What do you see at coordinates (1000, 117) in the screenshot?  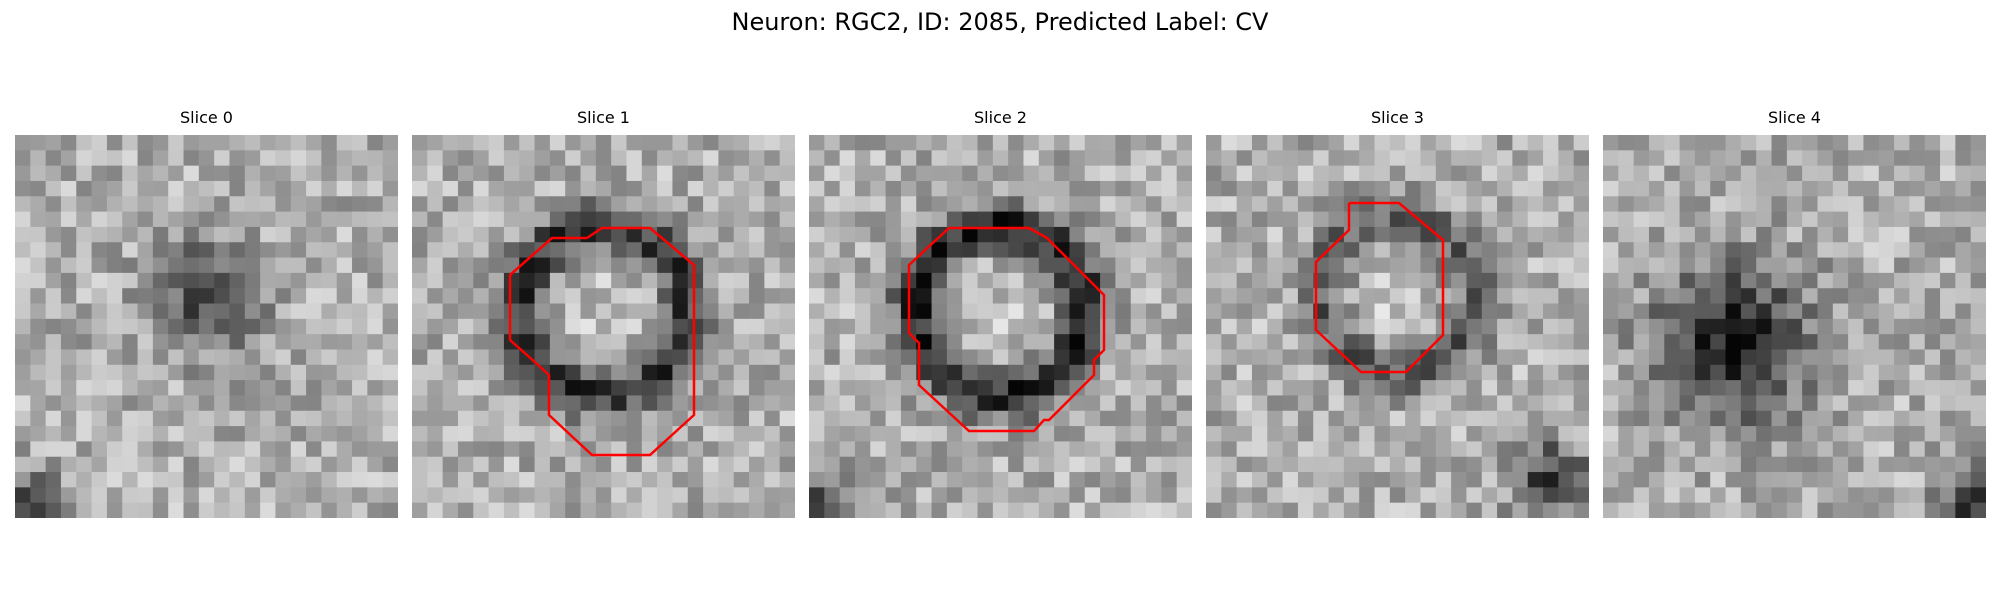 I see `slice-title: Slice 2` at bounding box center [1000, 117].